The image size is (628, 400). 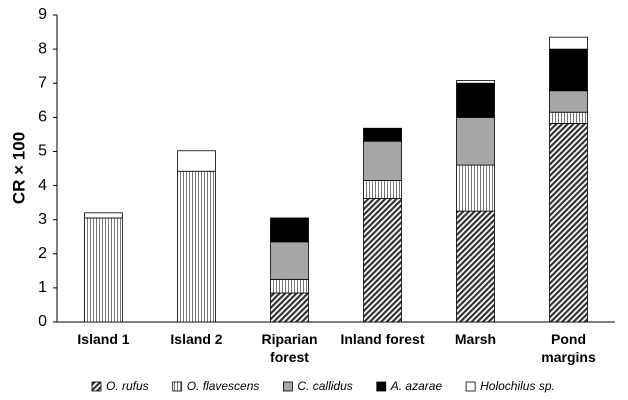 I want to click on legend-label: Holochilus sp., so click(x=517, y=386).